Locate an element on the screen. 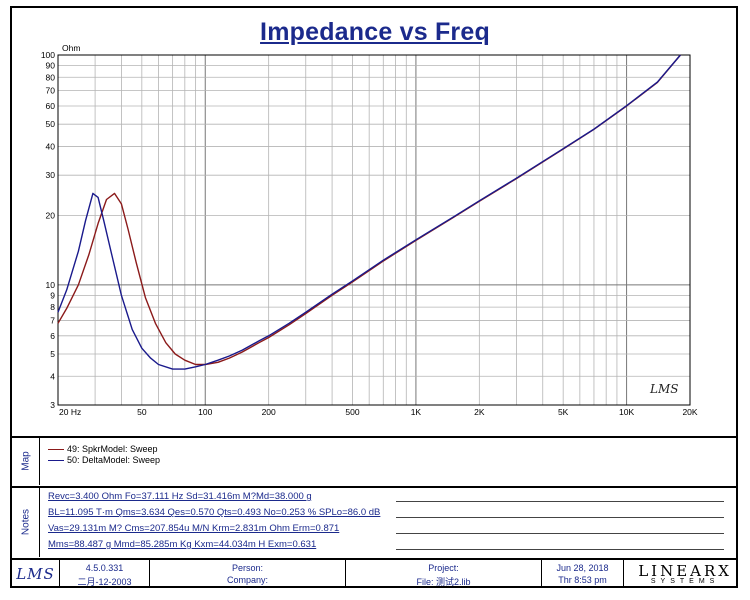  x-tick-label: 100 is located at coordinates (205, 412).